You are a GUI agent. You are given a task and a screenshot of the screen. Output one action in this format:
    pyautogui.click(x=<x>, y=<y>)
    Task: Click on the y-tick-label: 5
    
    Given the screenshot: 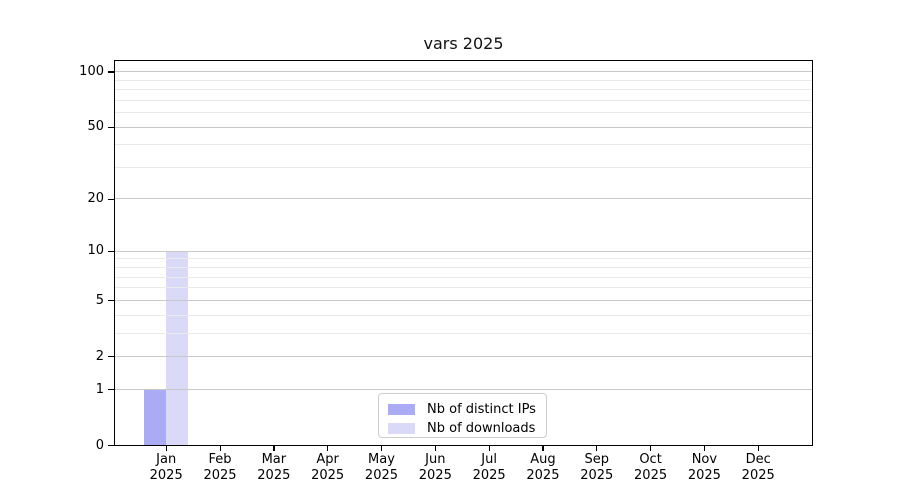 What is the action you would take?
    pyautogui.click(x=99, y=300)
    